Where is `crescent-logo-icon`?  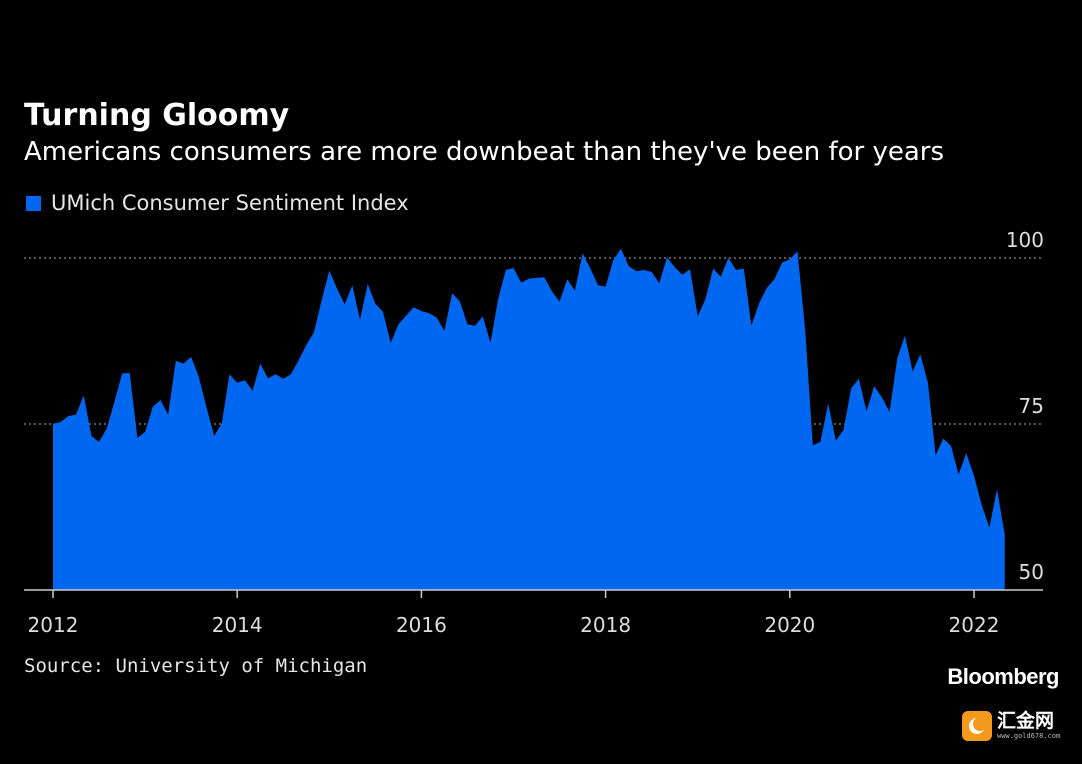 crescent-logo-icon is located at coordinates (977, 726).